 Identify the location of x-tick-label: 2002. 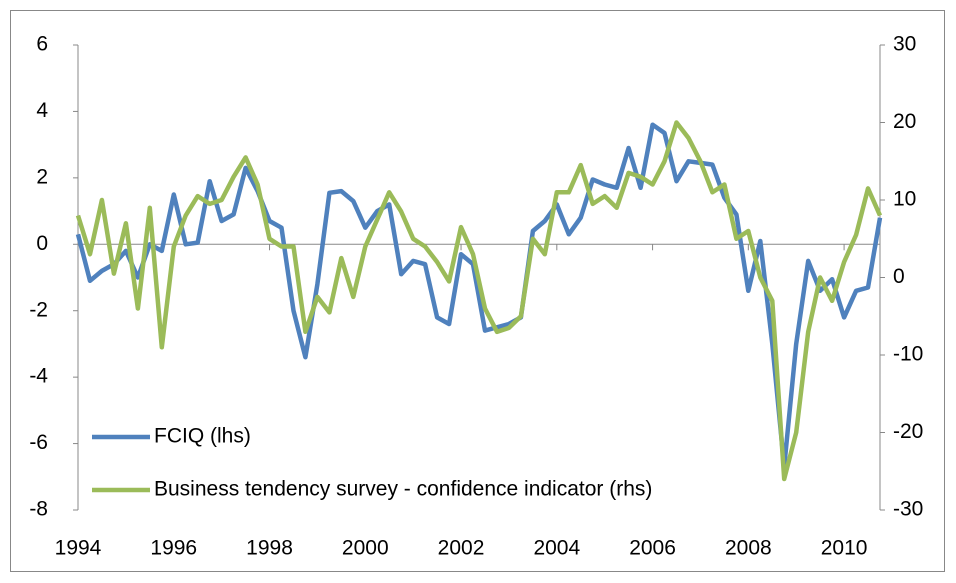
(461, 548).